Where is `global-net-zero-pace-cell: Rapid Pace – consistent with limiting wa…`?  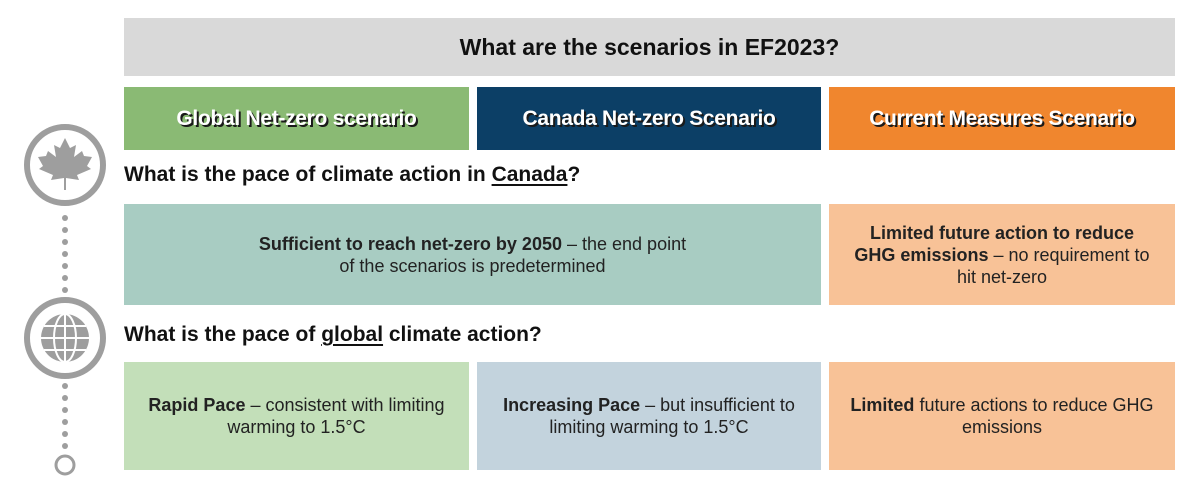 global-net-zero-pace-cell: Rapid Pace – consistent with limiting wa… is located at coordinates (296, 416).